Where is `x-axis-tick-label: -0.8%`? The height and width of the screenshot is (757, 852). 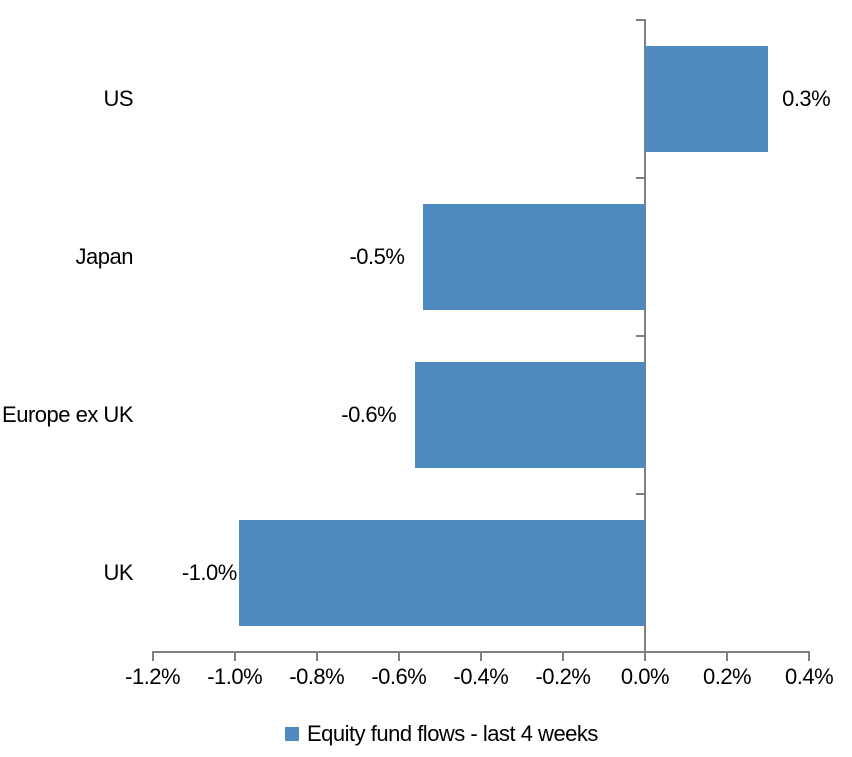 x-axis-tick-label: -0.8% is located at coordinates (317, 676).